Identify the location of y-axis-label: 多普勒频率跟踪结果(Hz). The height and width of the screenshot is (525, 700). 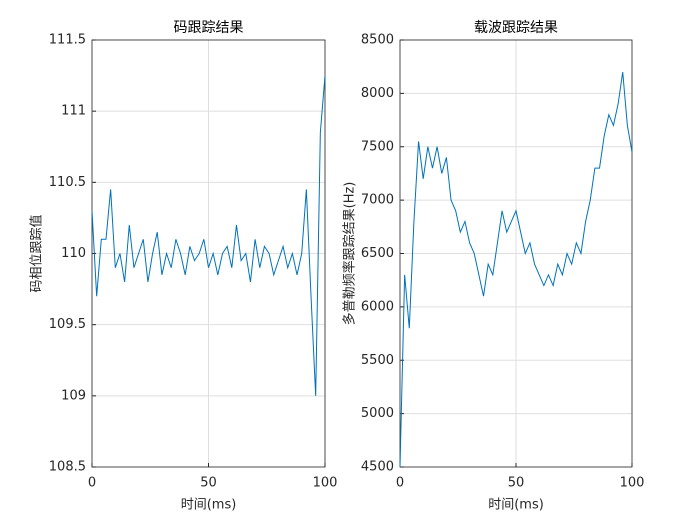
(350, 254).